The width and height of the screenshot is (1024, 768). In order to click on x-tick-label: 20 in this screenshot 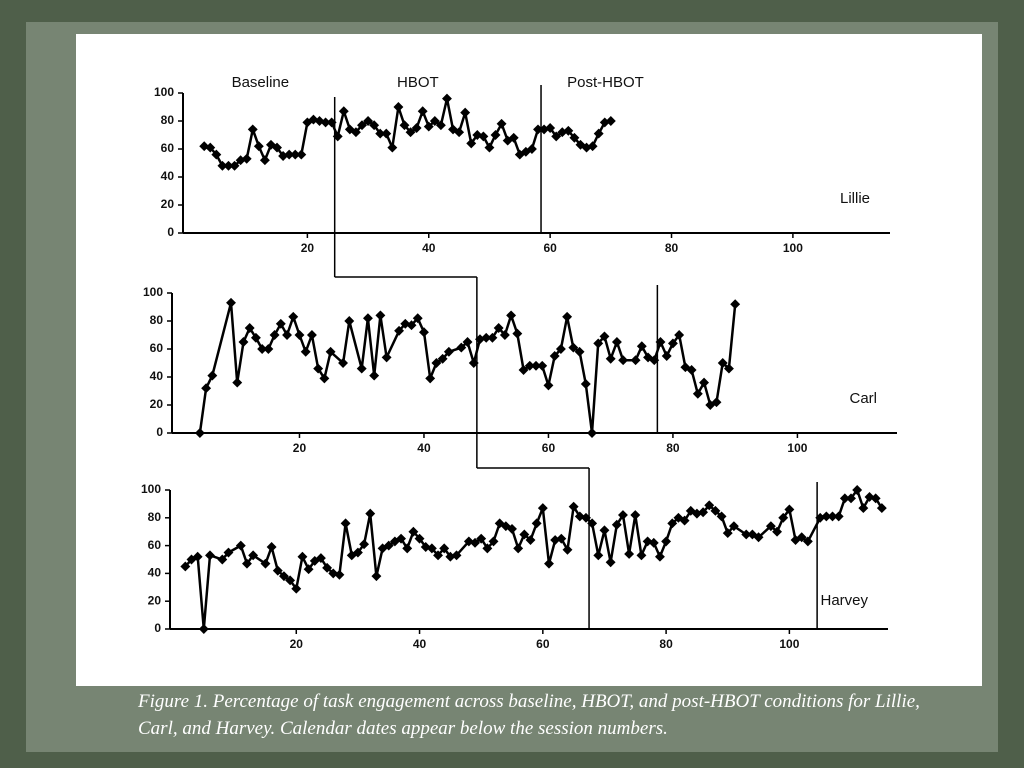, I will do `click(300, 448)`.